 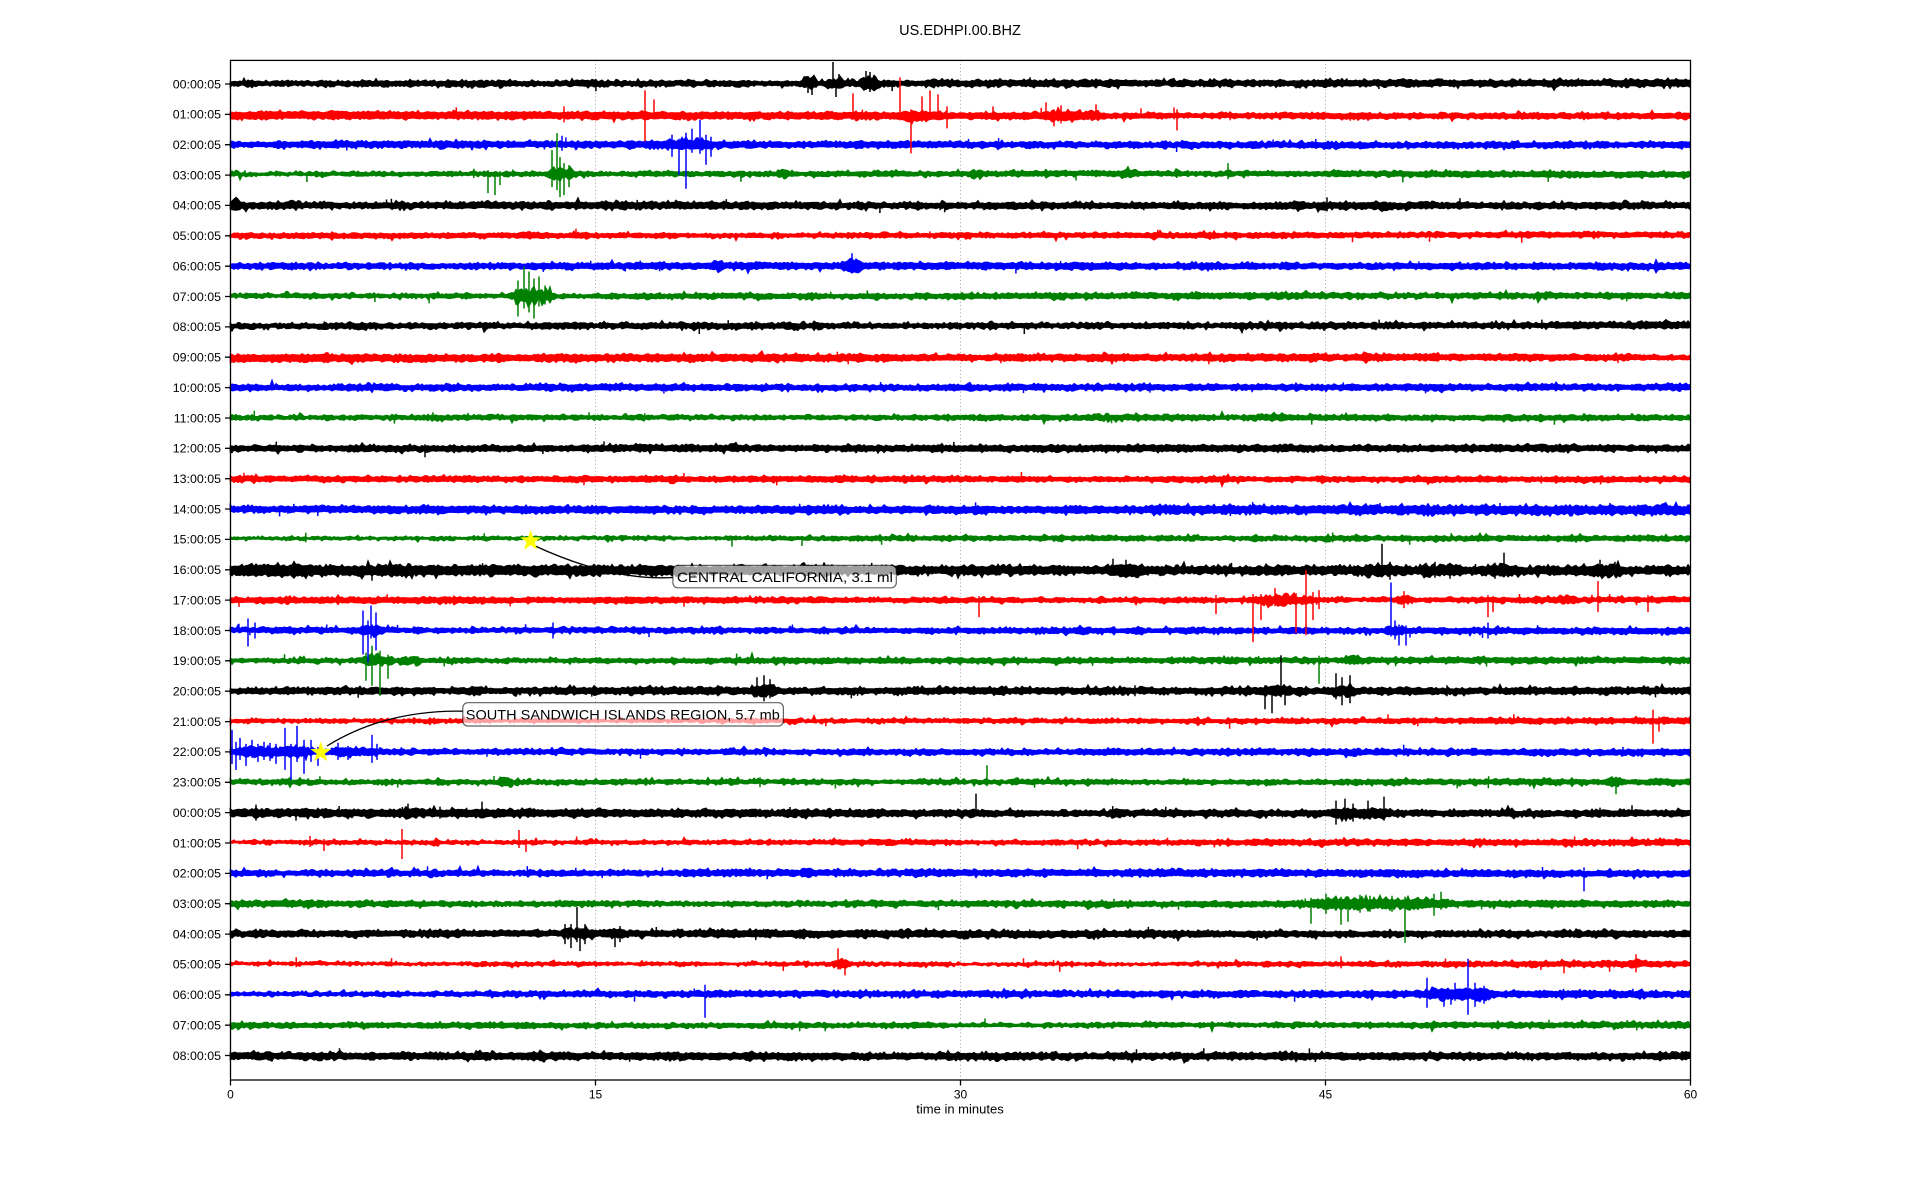 I want to click on svg-text: 15, so click(x=596, y=1095).